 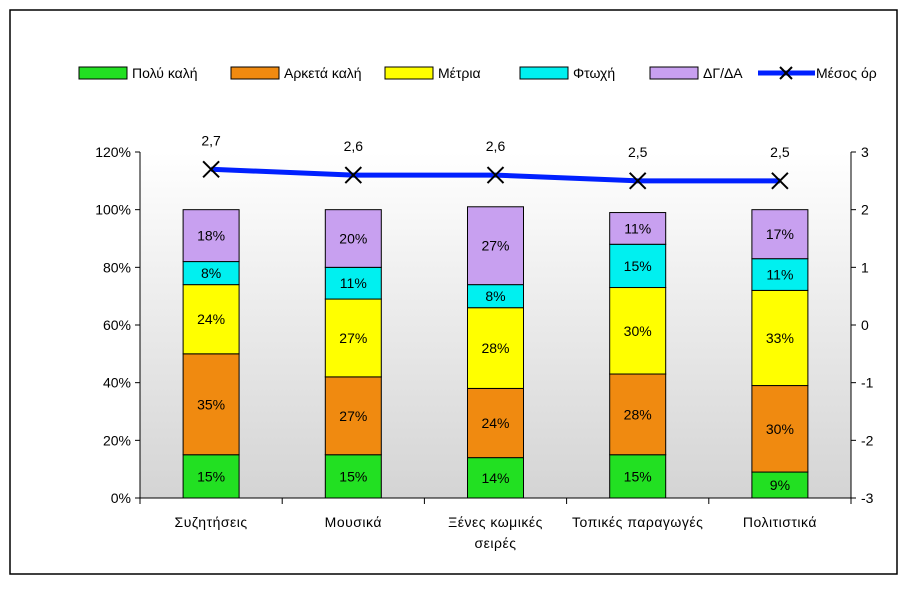 I want to click on y2-tick-label: 3, so click(x=865, y=152).